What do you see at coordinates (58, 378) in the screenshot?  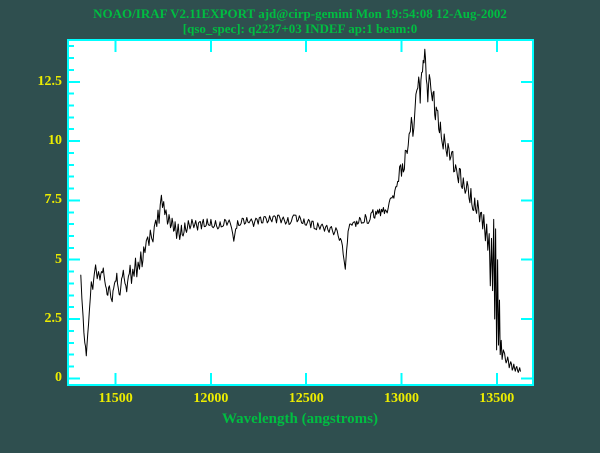 I see `y-tick-label: 0` at bounding box center [58, 378].